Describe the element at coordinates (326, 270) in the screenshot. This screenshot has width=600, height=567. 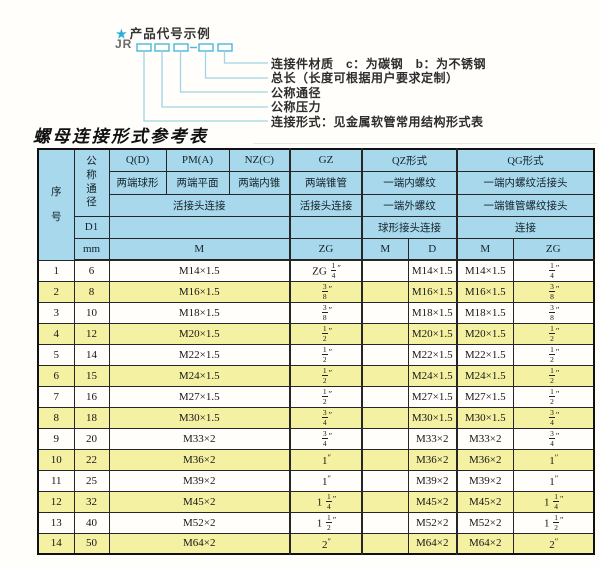
I see `cell-gz: ZG 1 4 ″` at that location.